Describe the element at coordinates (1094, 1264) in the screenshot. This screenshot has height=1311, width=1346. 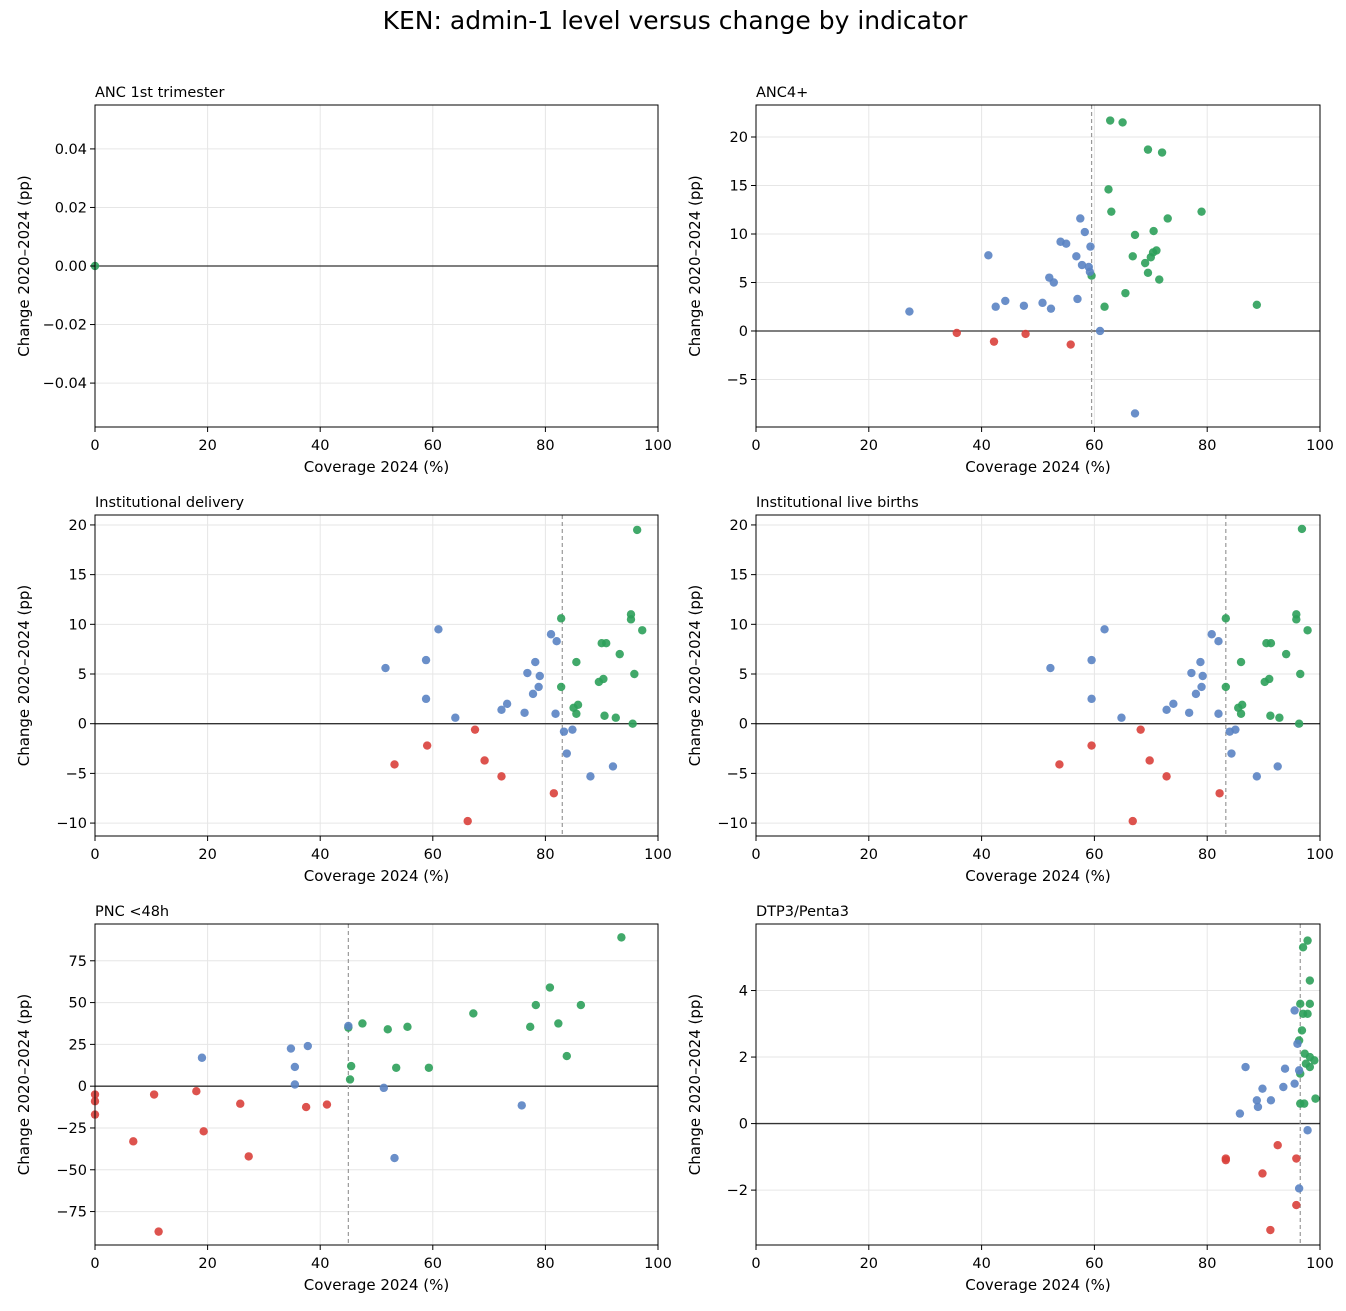
I see `x-tick-label: 60` at that location.